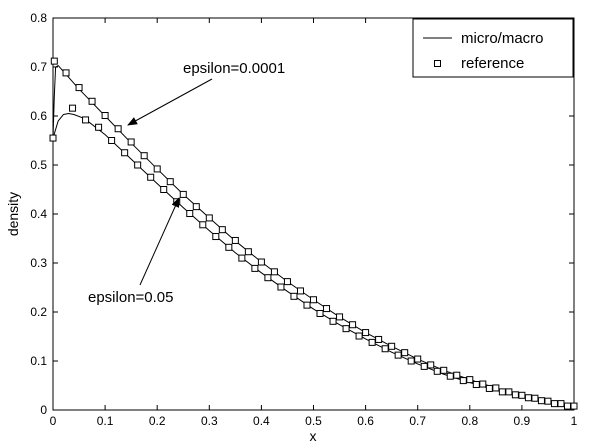  I want to click on legend-box, so click(493, 48).